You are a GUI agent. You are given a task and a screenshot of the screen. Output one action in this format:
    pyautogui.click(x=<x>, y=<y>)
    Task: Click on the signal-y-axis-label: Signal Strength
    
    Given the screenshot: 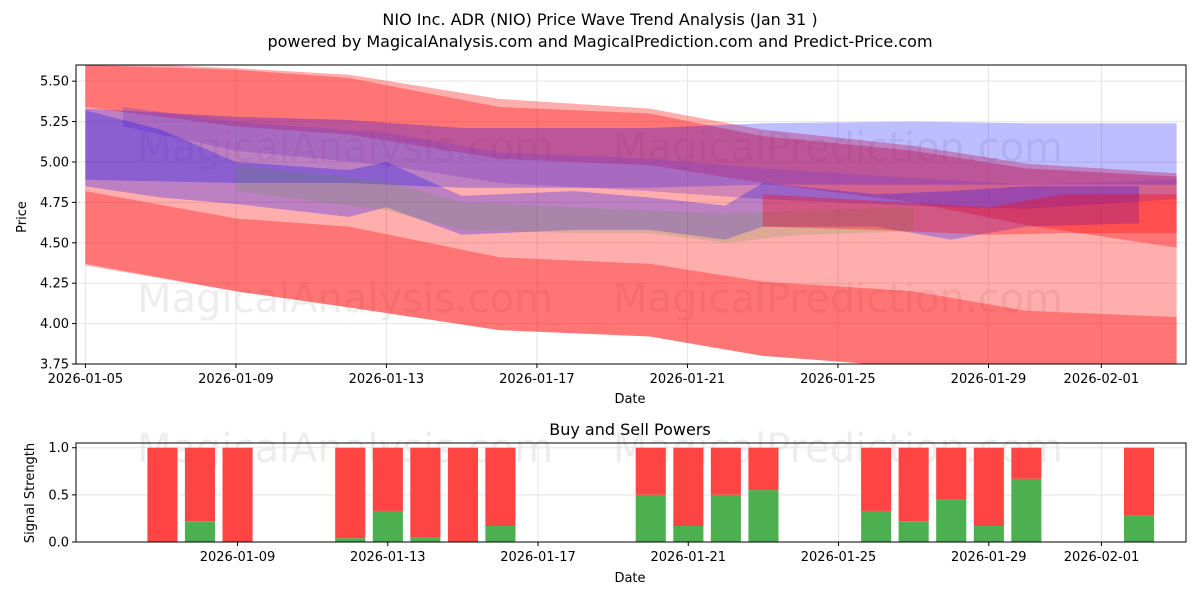 What is the action you would take?
    pyautogui.click(x=30, y=493)
    